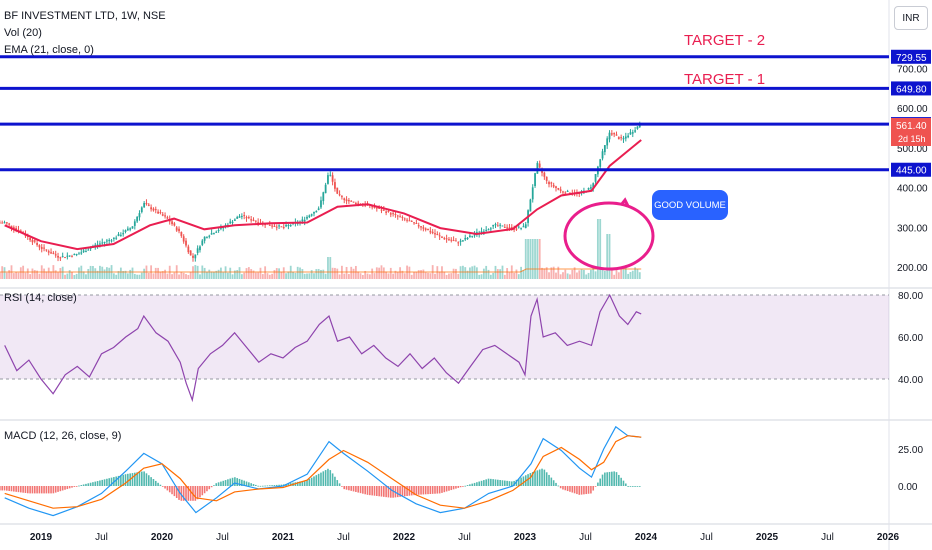 The height and width of the screenshot is (550, 932). I want to click on currency-button: INR, so click(911, 18).